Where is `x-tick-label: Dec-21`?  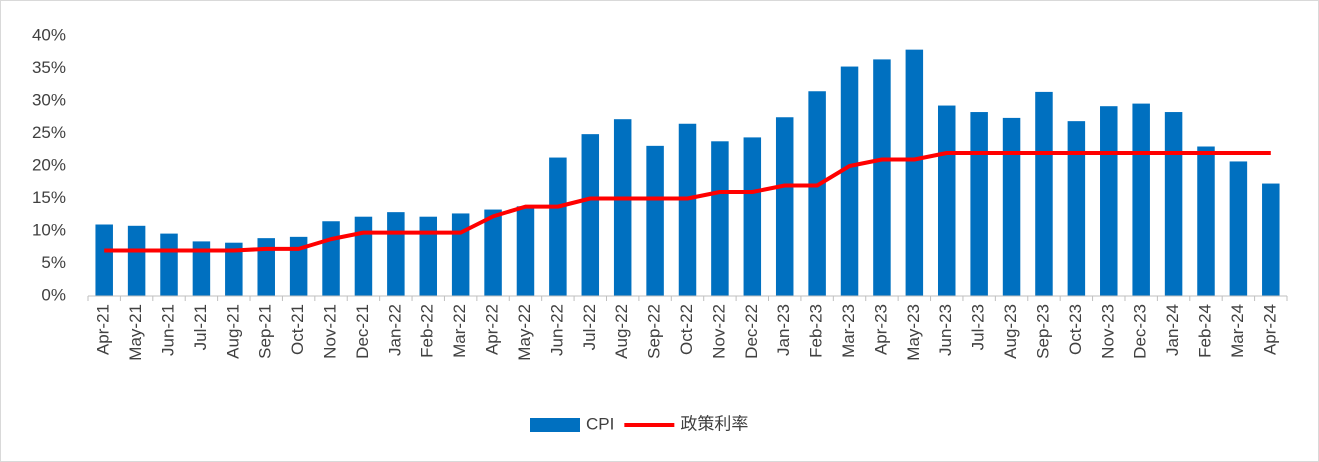
x-tick-label: Dec-21 is located at coordinates (362, 331).